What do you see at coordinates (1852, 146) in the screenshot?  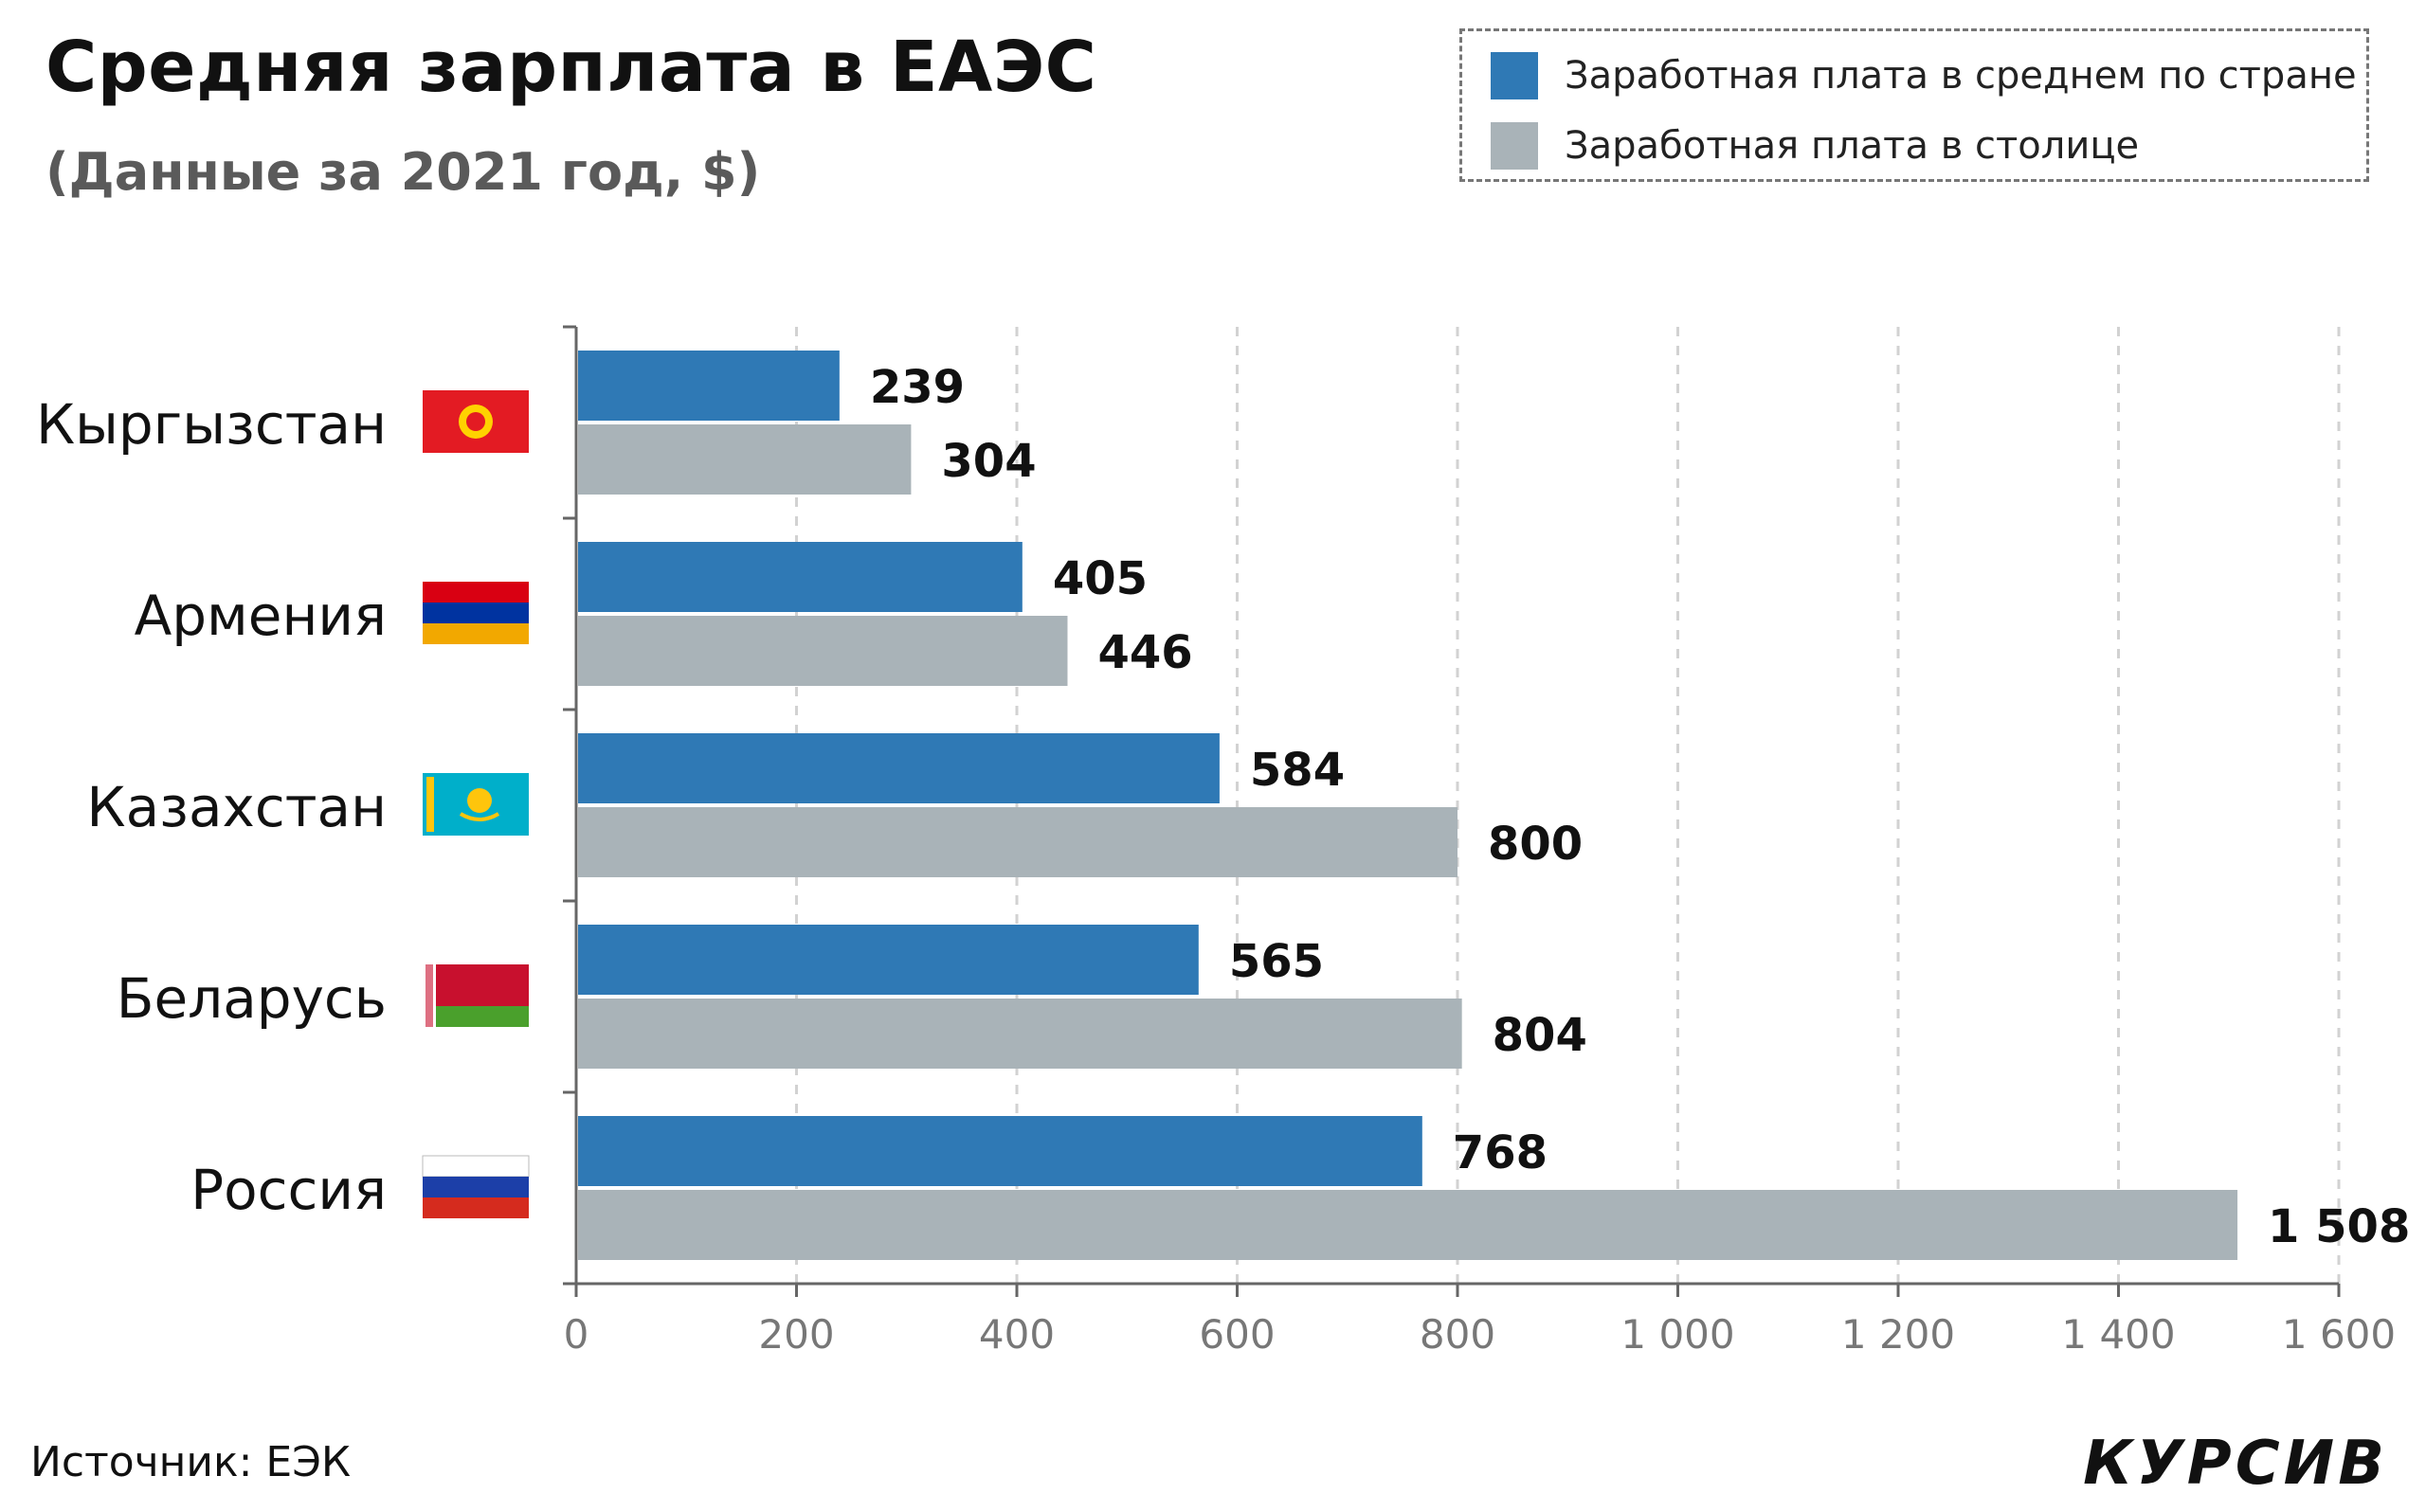 I see `legend-label-capital: Заработная плата в столице` at bounding box center [1852, 146].